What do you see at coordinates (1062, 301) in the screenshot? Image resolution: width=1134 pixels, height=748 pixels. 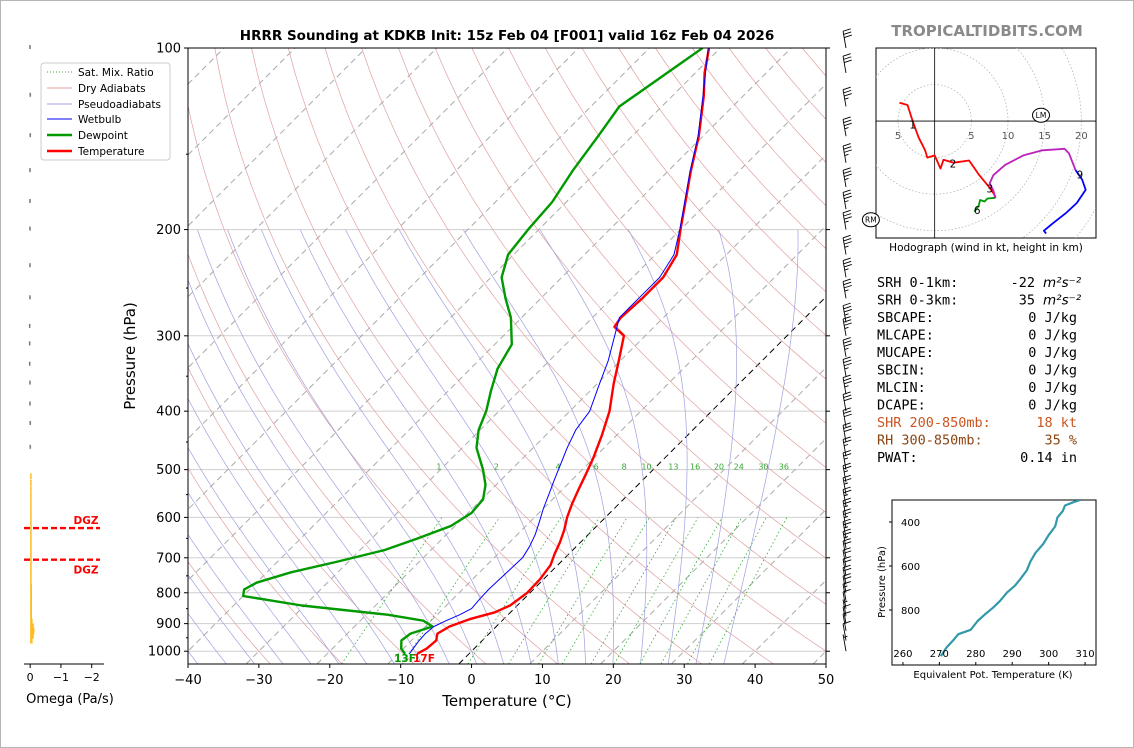 I see `param-unit: m²s⁻²` at bounding box center [1062, 301].